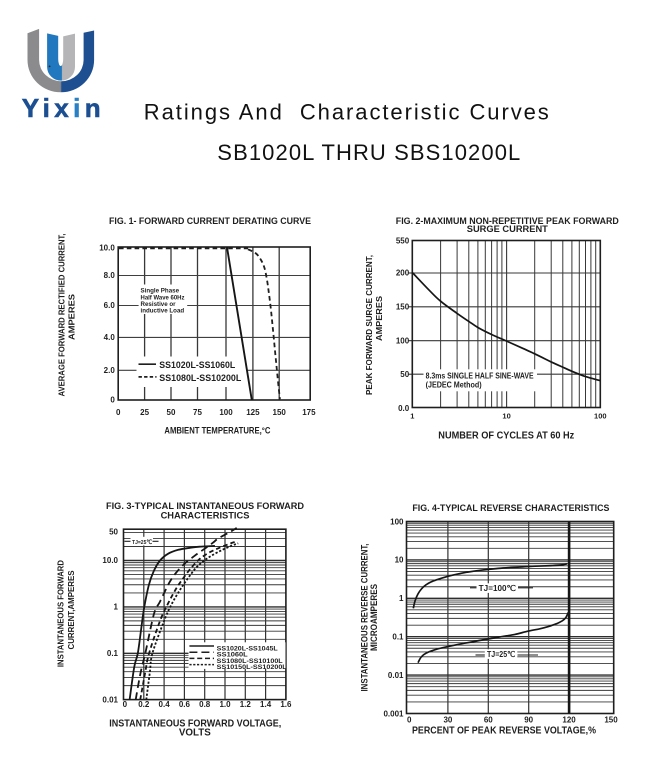 This screenshot has height=778, width=660. What do you see at coordinates (488, 720) in the screenshot?
I see `svg-text: 60` at bounding box center [488, 720].